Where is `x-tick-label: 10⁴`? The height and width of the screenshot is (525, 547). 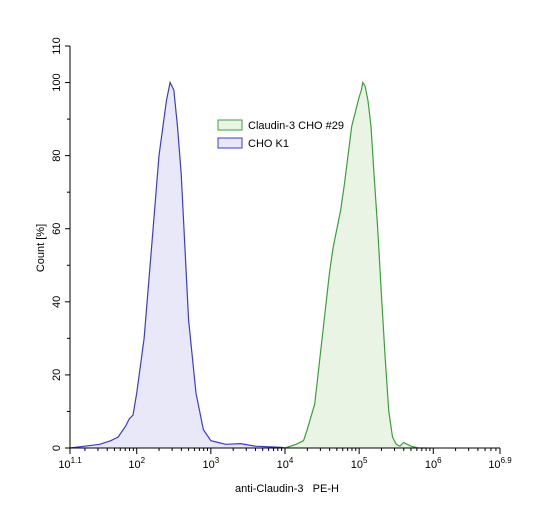
x-tick-label: 10⁴ is located at coordinates (285, 463).